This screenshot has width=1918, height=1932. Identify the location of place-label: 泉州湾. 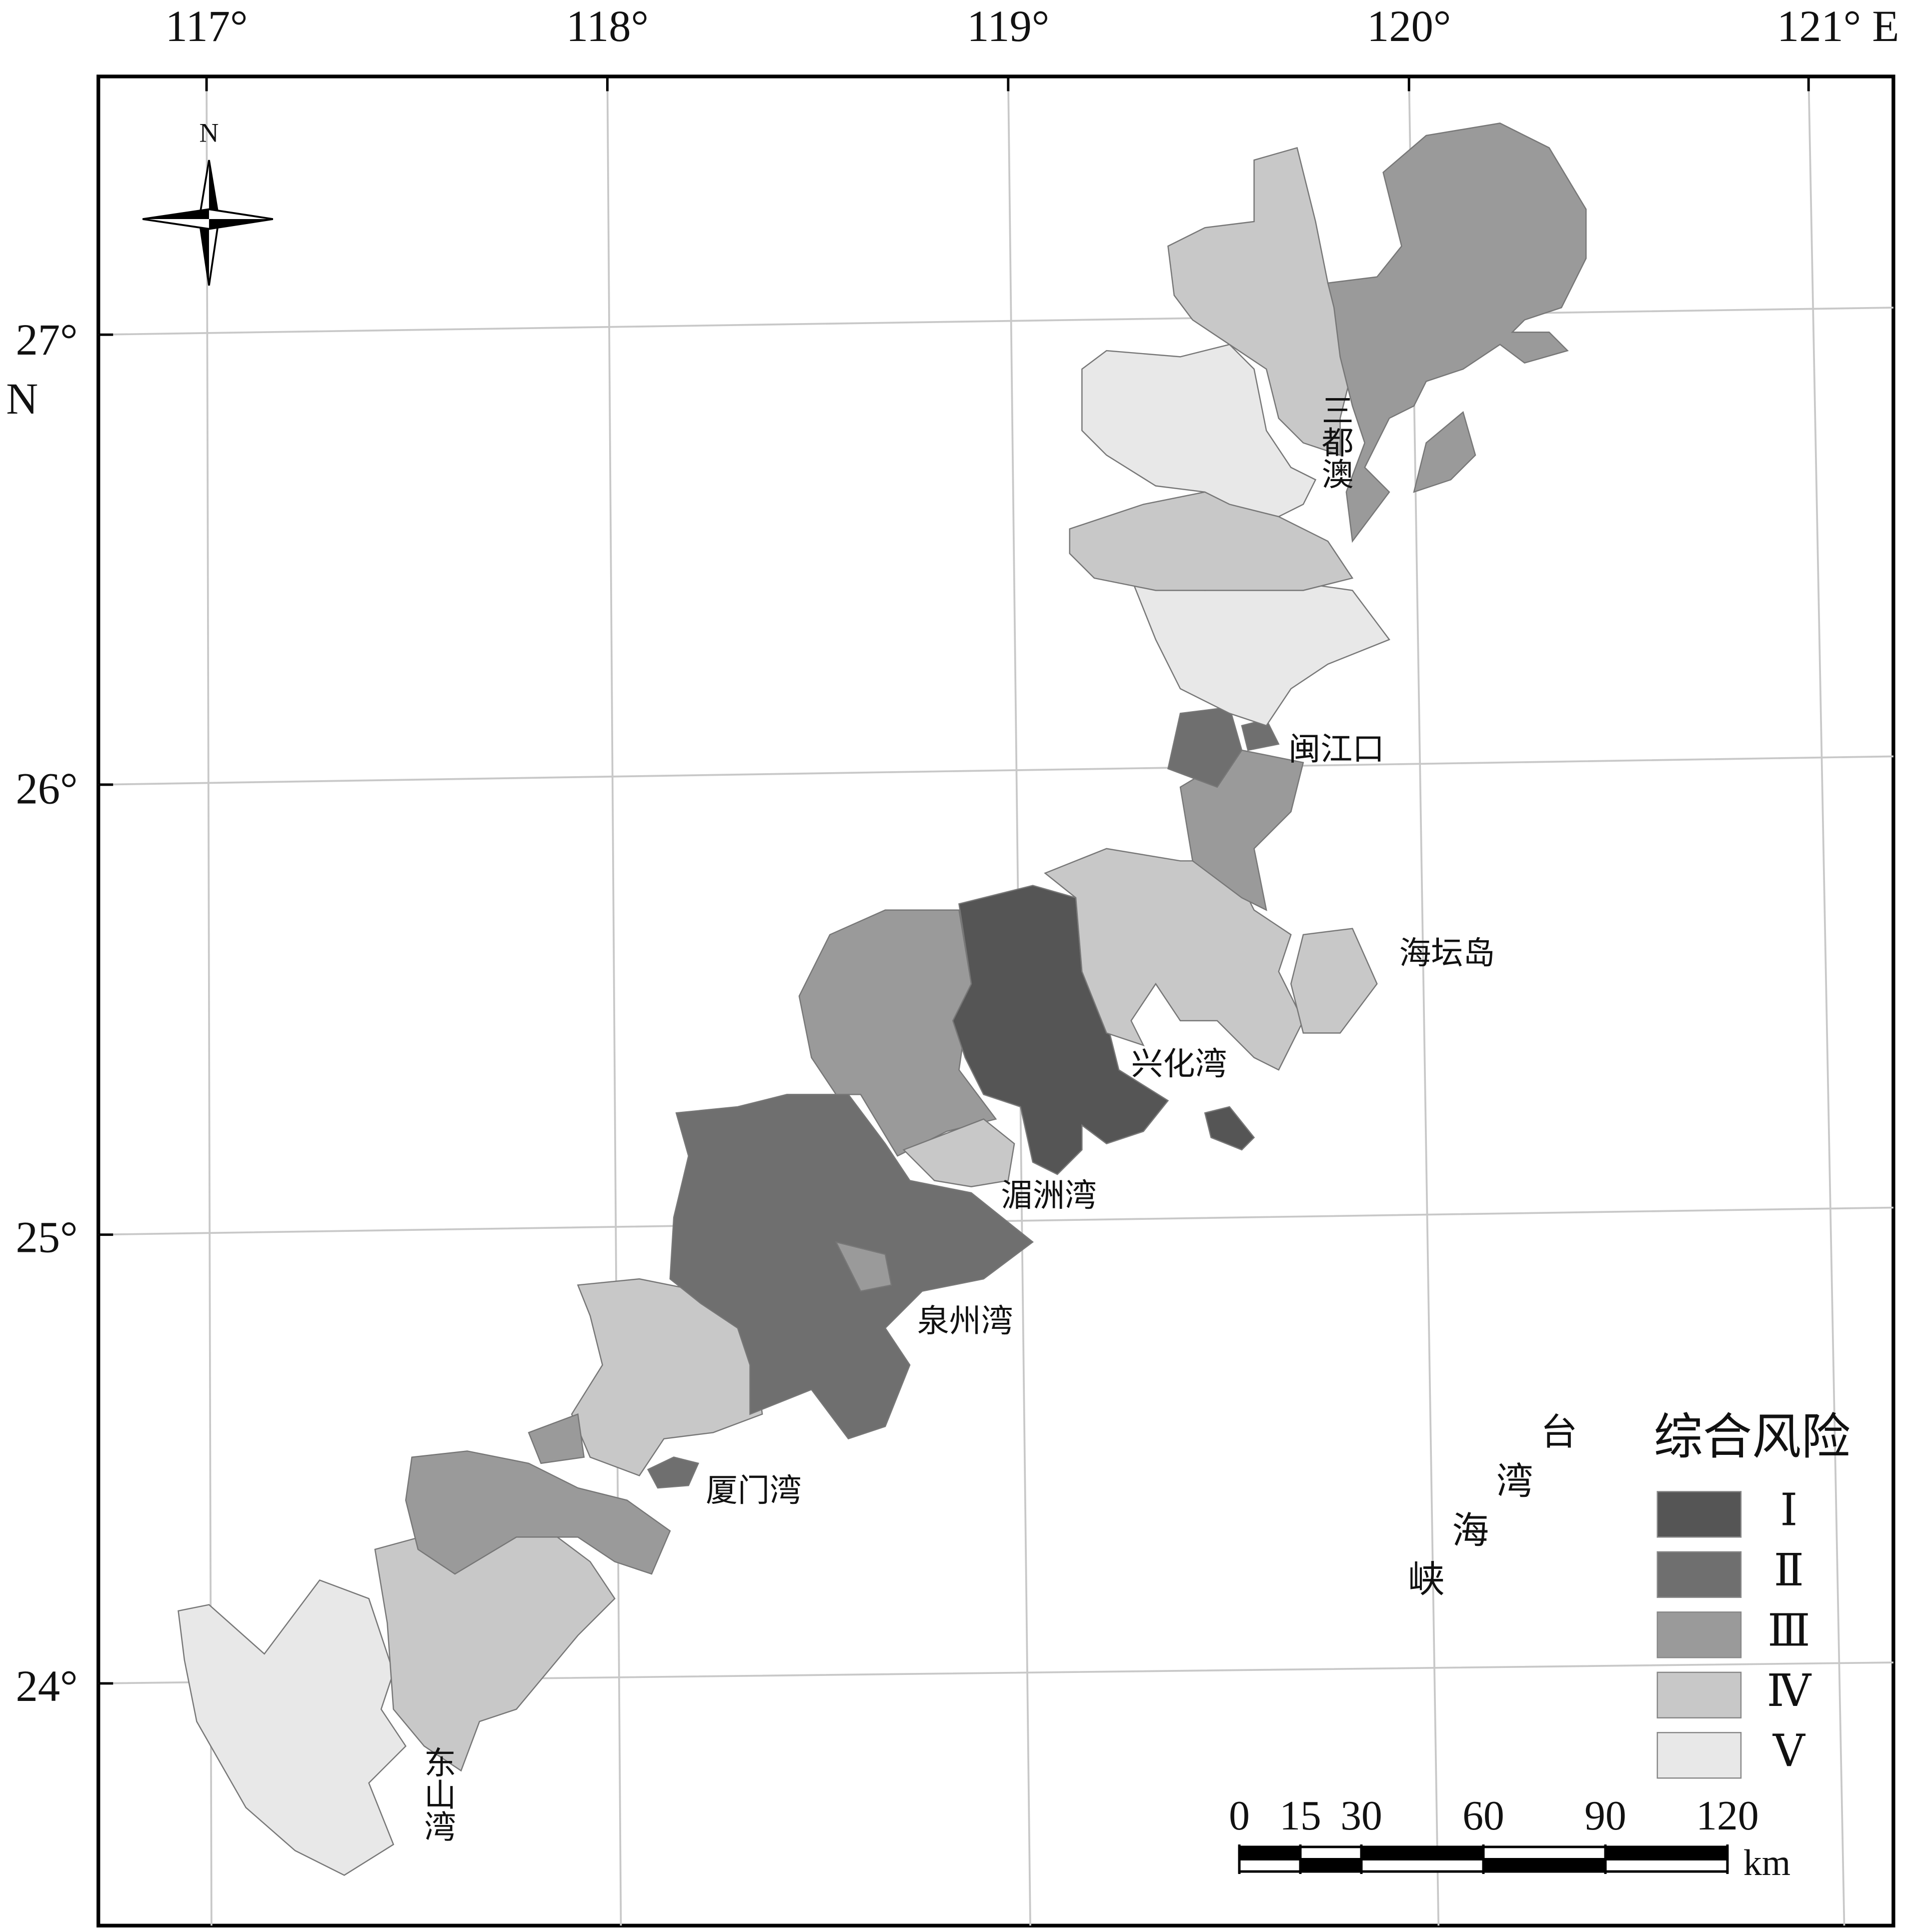
(965, 1321).